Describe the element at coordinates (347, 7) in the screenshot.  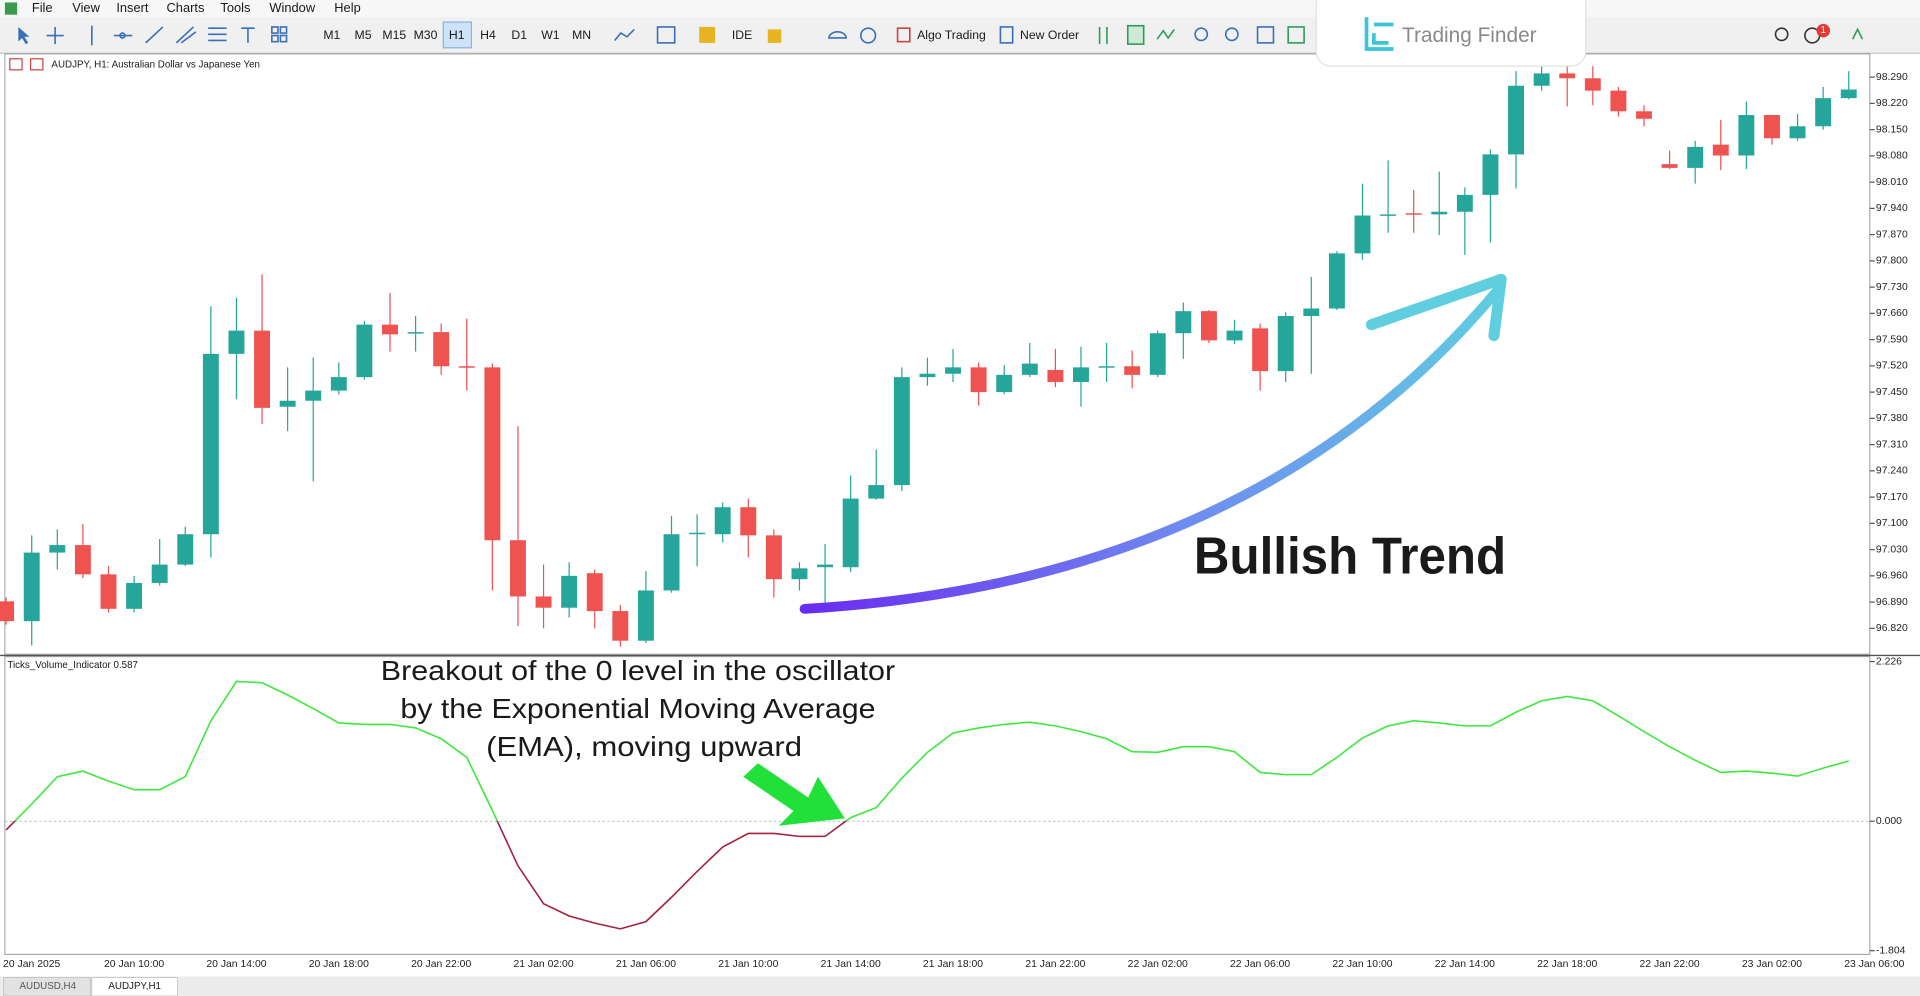
I see `menu-item: Help` at that location.